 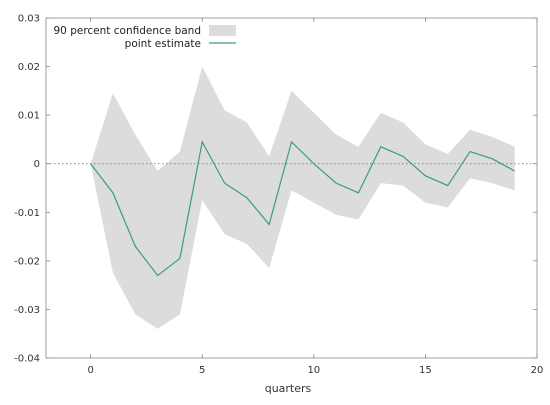 What do you see at coordinates (202, 370) in the screenshot?
I see `x-tick-label: 5` at bounding box center [202, 370].